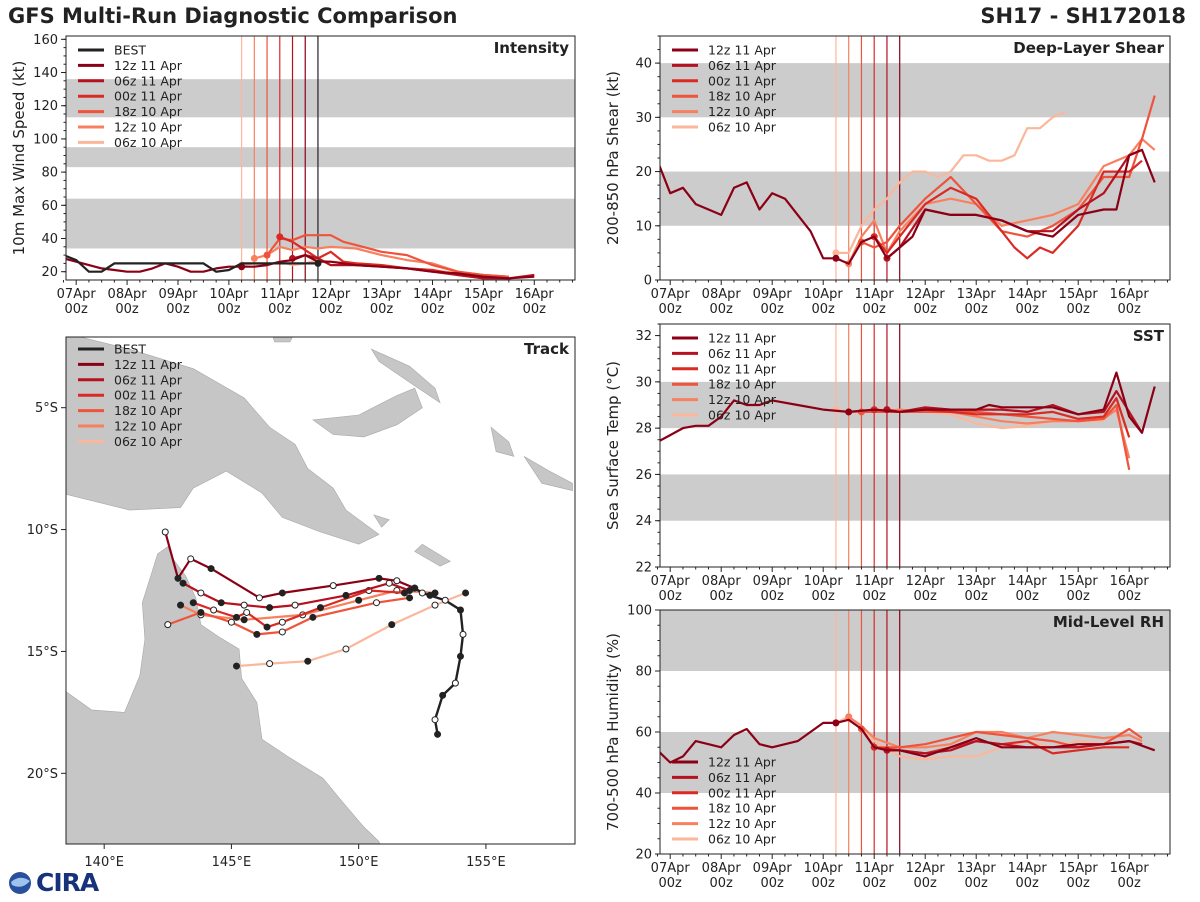  What do you see at coordinates (58, 883) in the screenshot?
I see `cira-logo: CIRA` at bounding box center [58, 883].